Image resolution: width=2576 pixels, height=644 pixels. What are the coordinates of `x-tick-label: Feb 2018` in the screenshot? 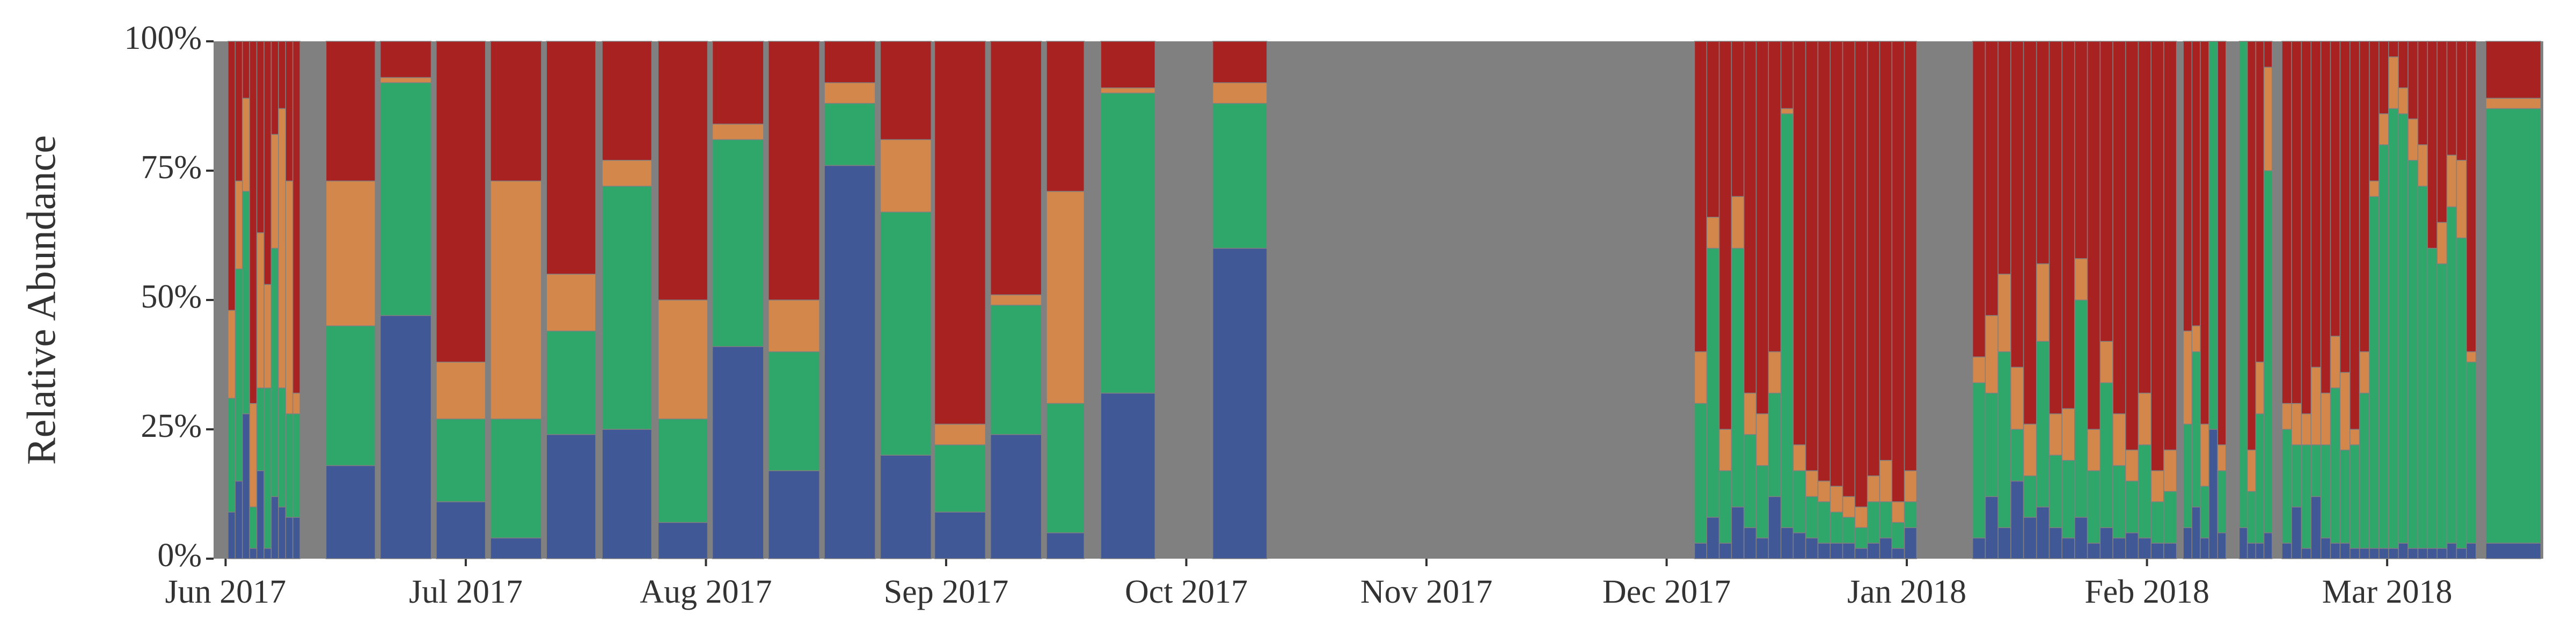 It's located at (2146, 592).